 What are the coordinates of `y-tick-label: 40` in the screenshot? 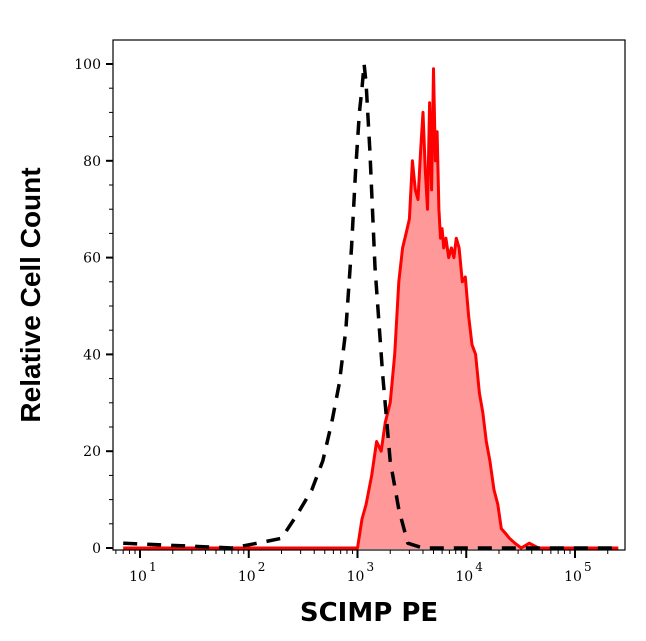 It's located at (92, 355).